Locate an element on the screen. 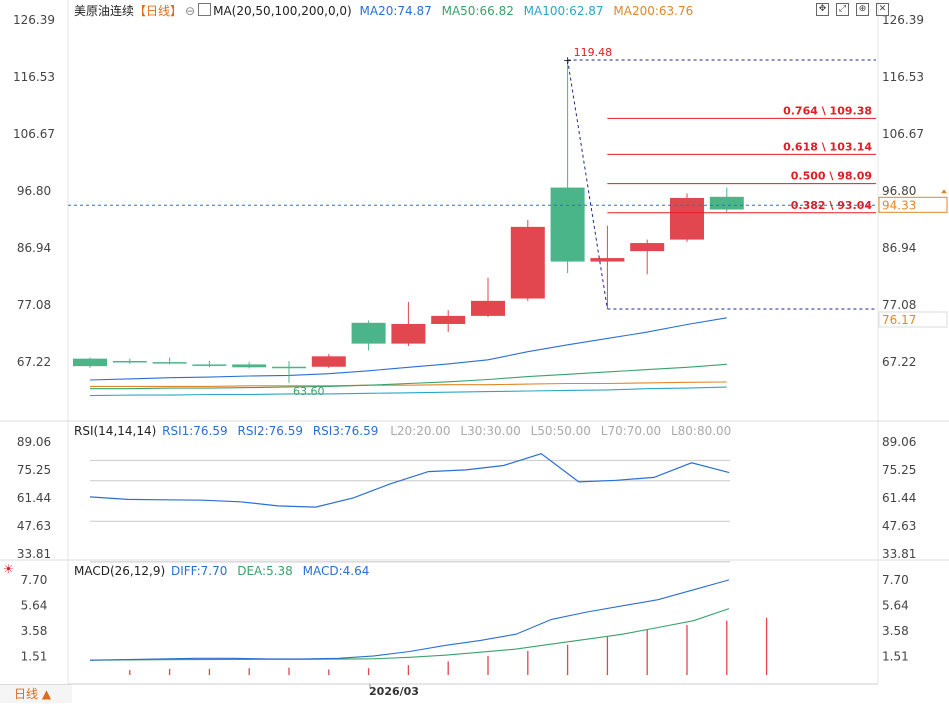 Image resolution: width=949 pixels, height=704 pixels. fib-level-label: 0.618 \ 103.14 is located at coordinates (827, 146).